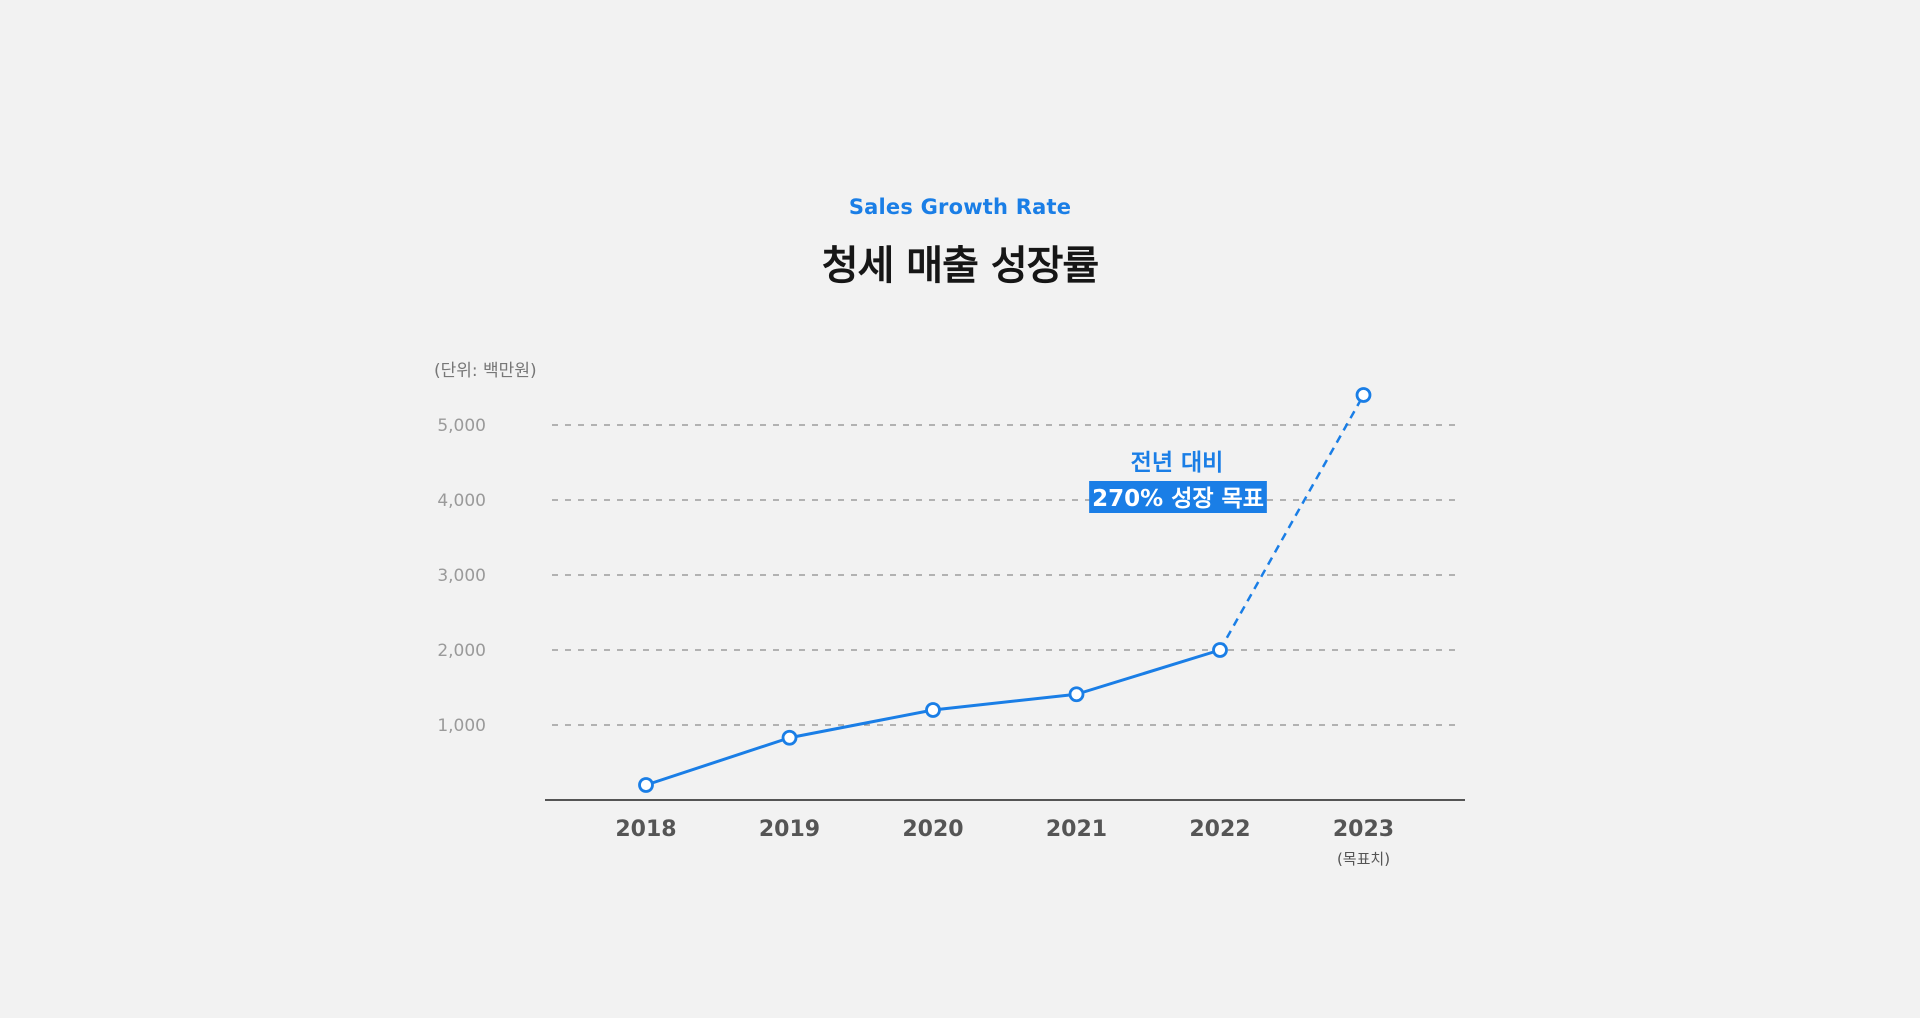 The image size is (1920, 1018). I want to click on chart-title: 청세 매출 성장률, so click(960, 266).